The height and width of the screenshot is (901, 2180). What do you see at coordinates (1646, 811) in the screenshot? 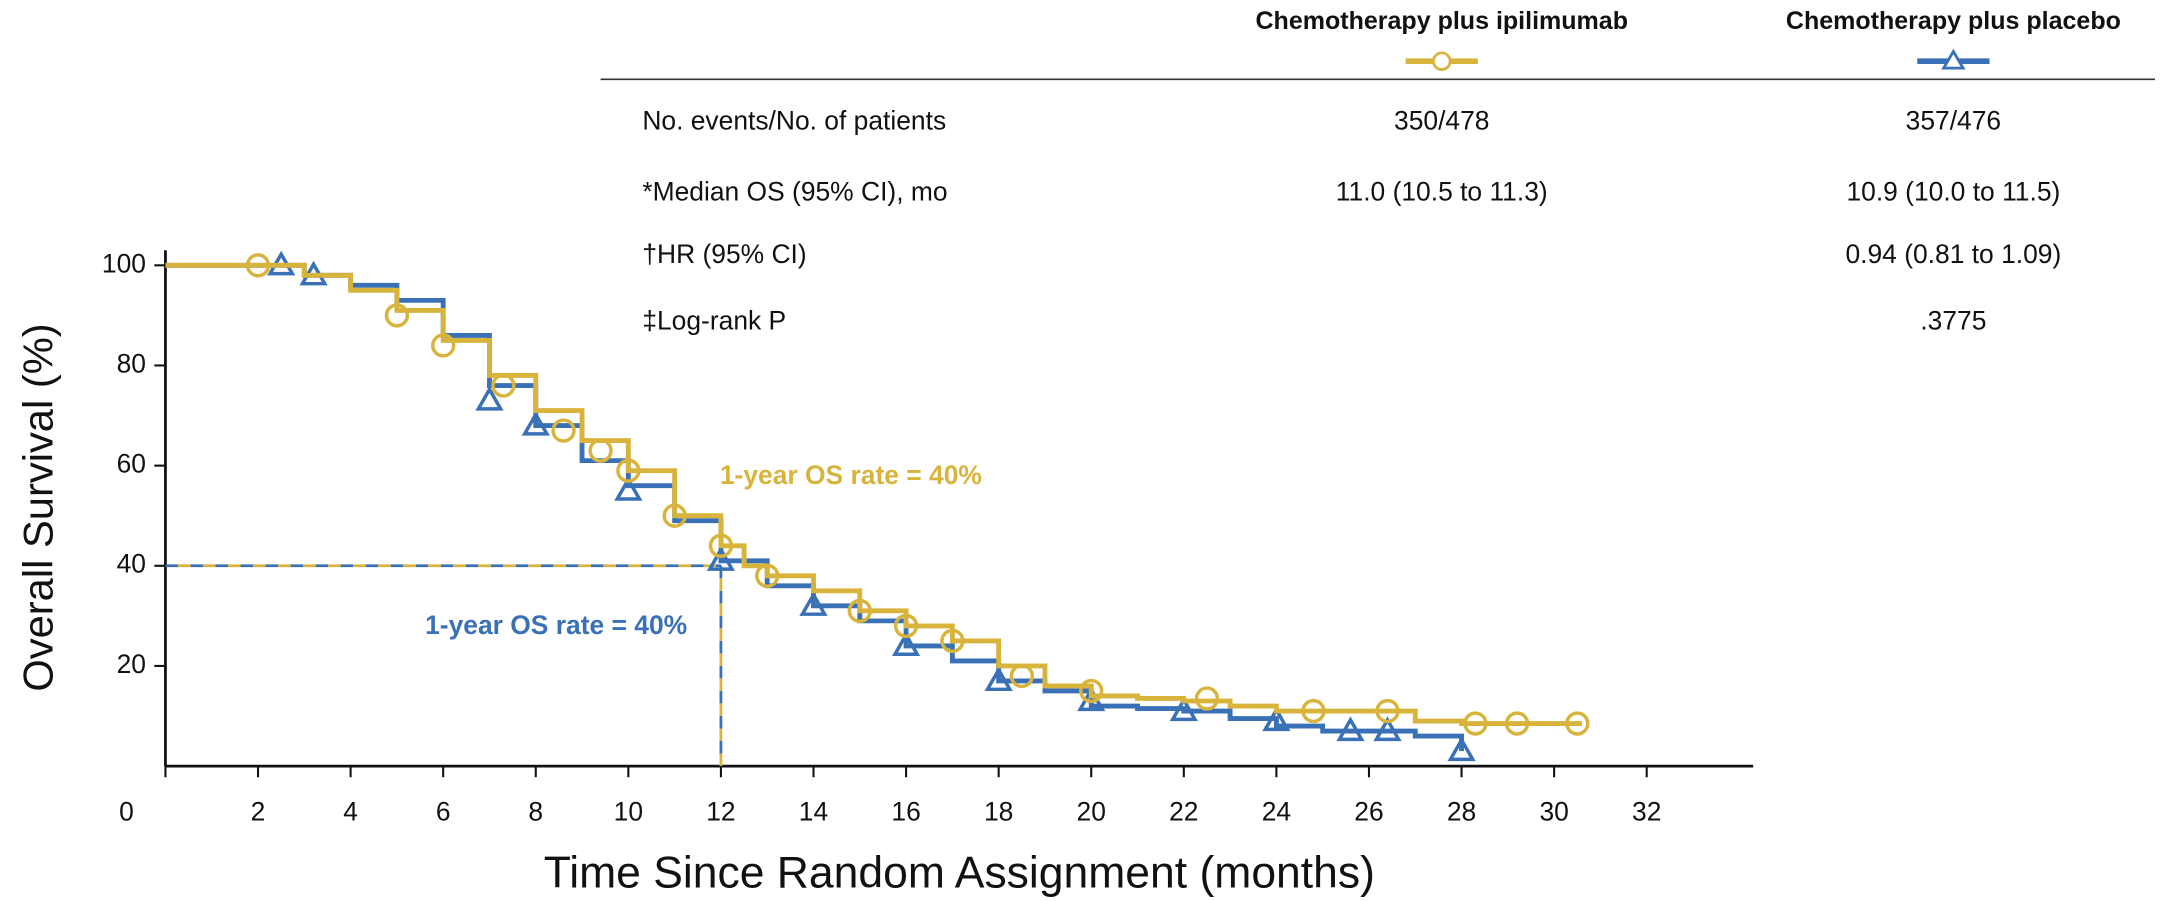
I see `x-tick-label: 32` at bounding box center [1646, 811].